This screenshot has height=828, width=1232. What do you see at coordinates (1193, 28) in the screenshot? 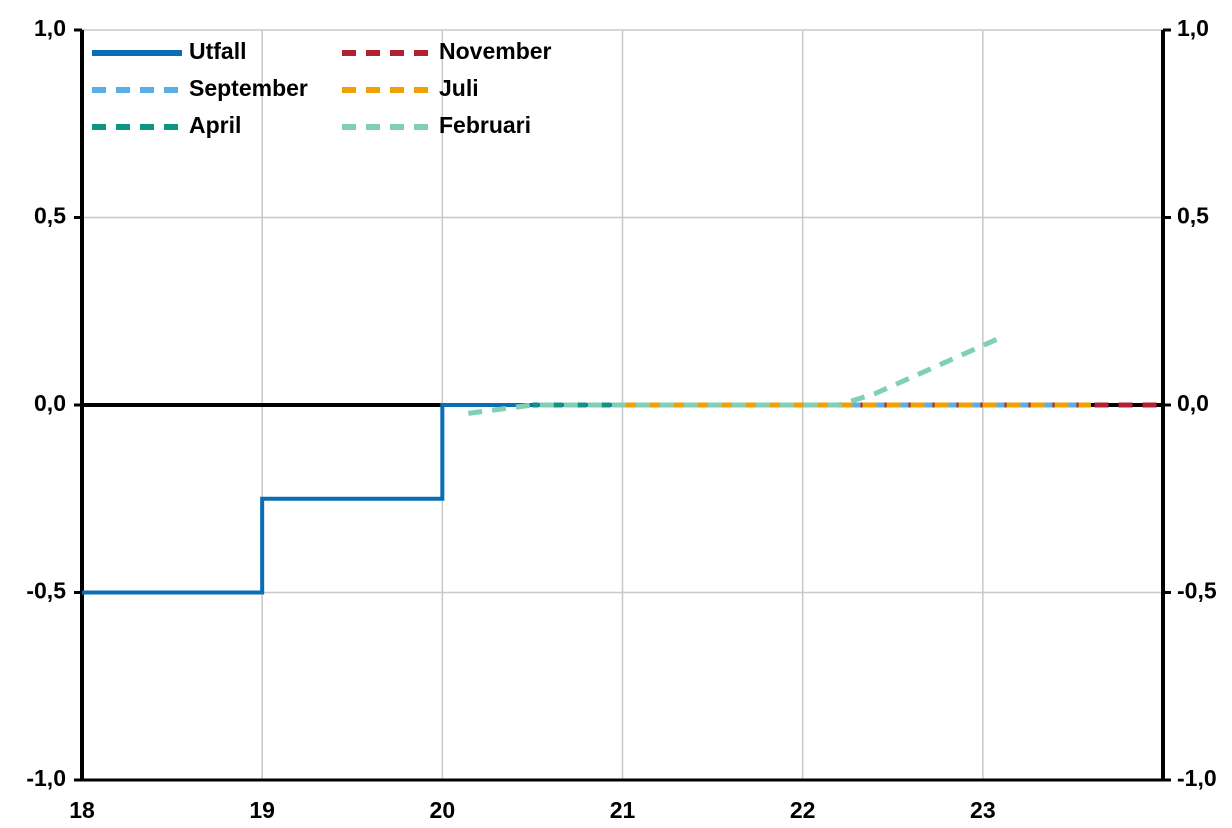
I see `y2-tick-label: 1,0` at bounding box center [1193, 28].